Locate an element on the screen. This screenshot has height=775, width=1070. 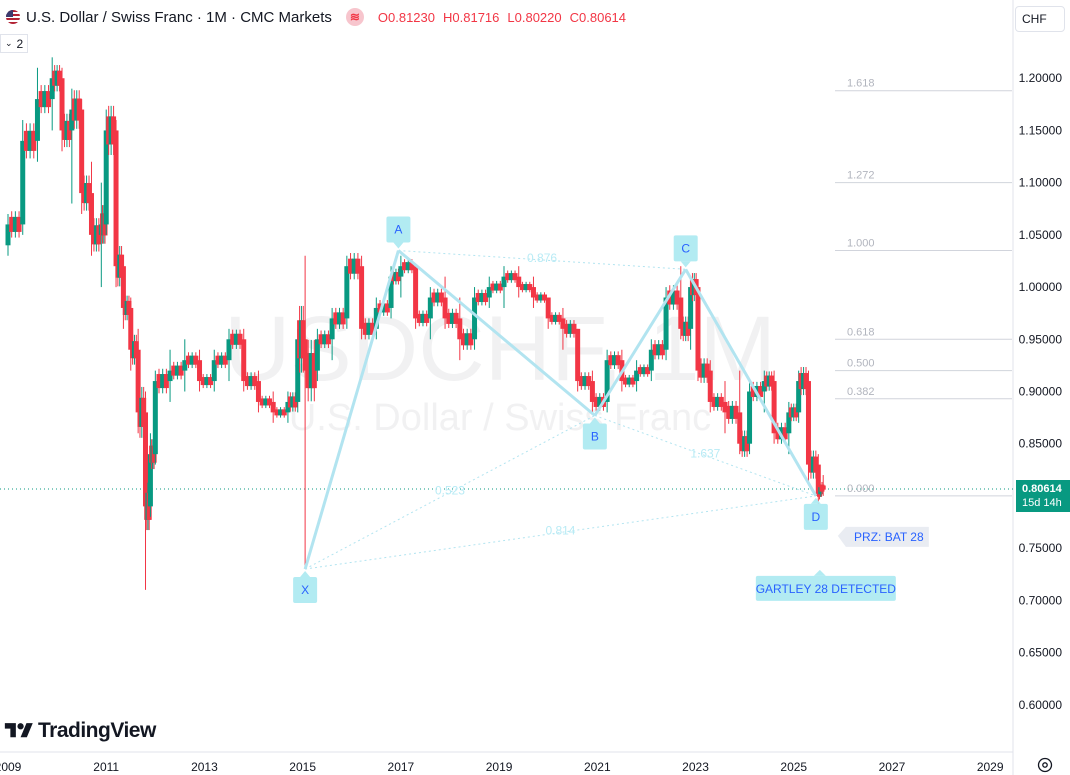
fib-level-label: 1.000 is located at coordinates (861, 244).